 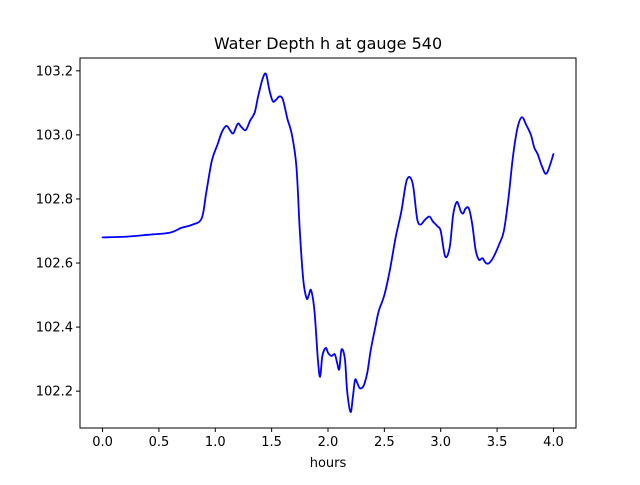 I want to click on chart-title: Water Depth h at gauge 540, so click(x=328, y=43).